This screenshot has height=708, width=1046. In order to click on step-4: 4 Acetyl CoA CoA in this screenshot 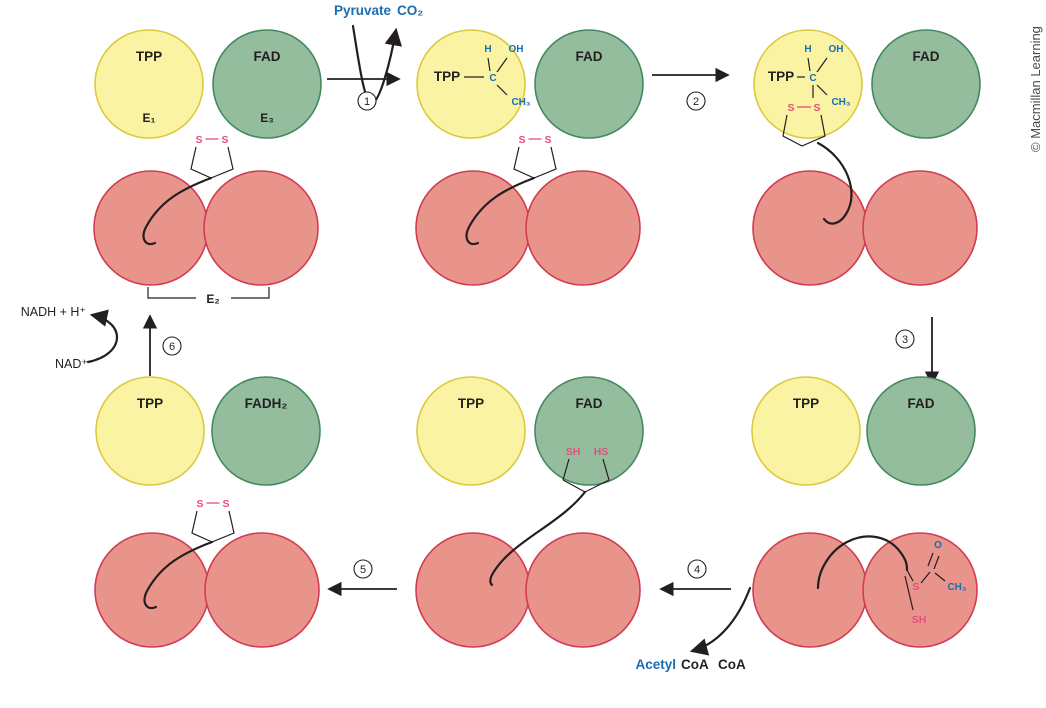, I will do `click(693, 615)`.